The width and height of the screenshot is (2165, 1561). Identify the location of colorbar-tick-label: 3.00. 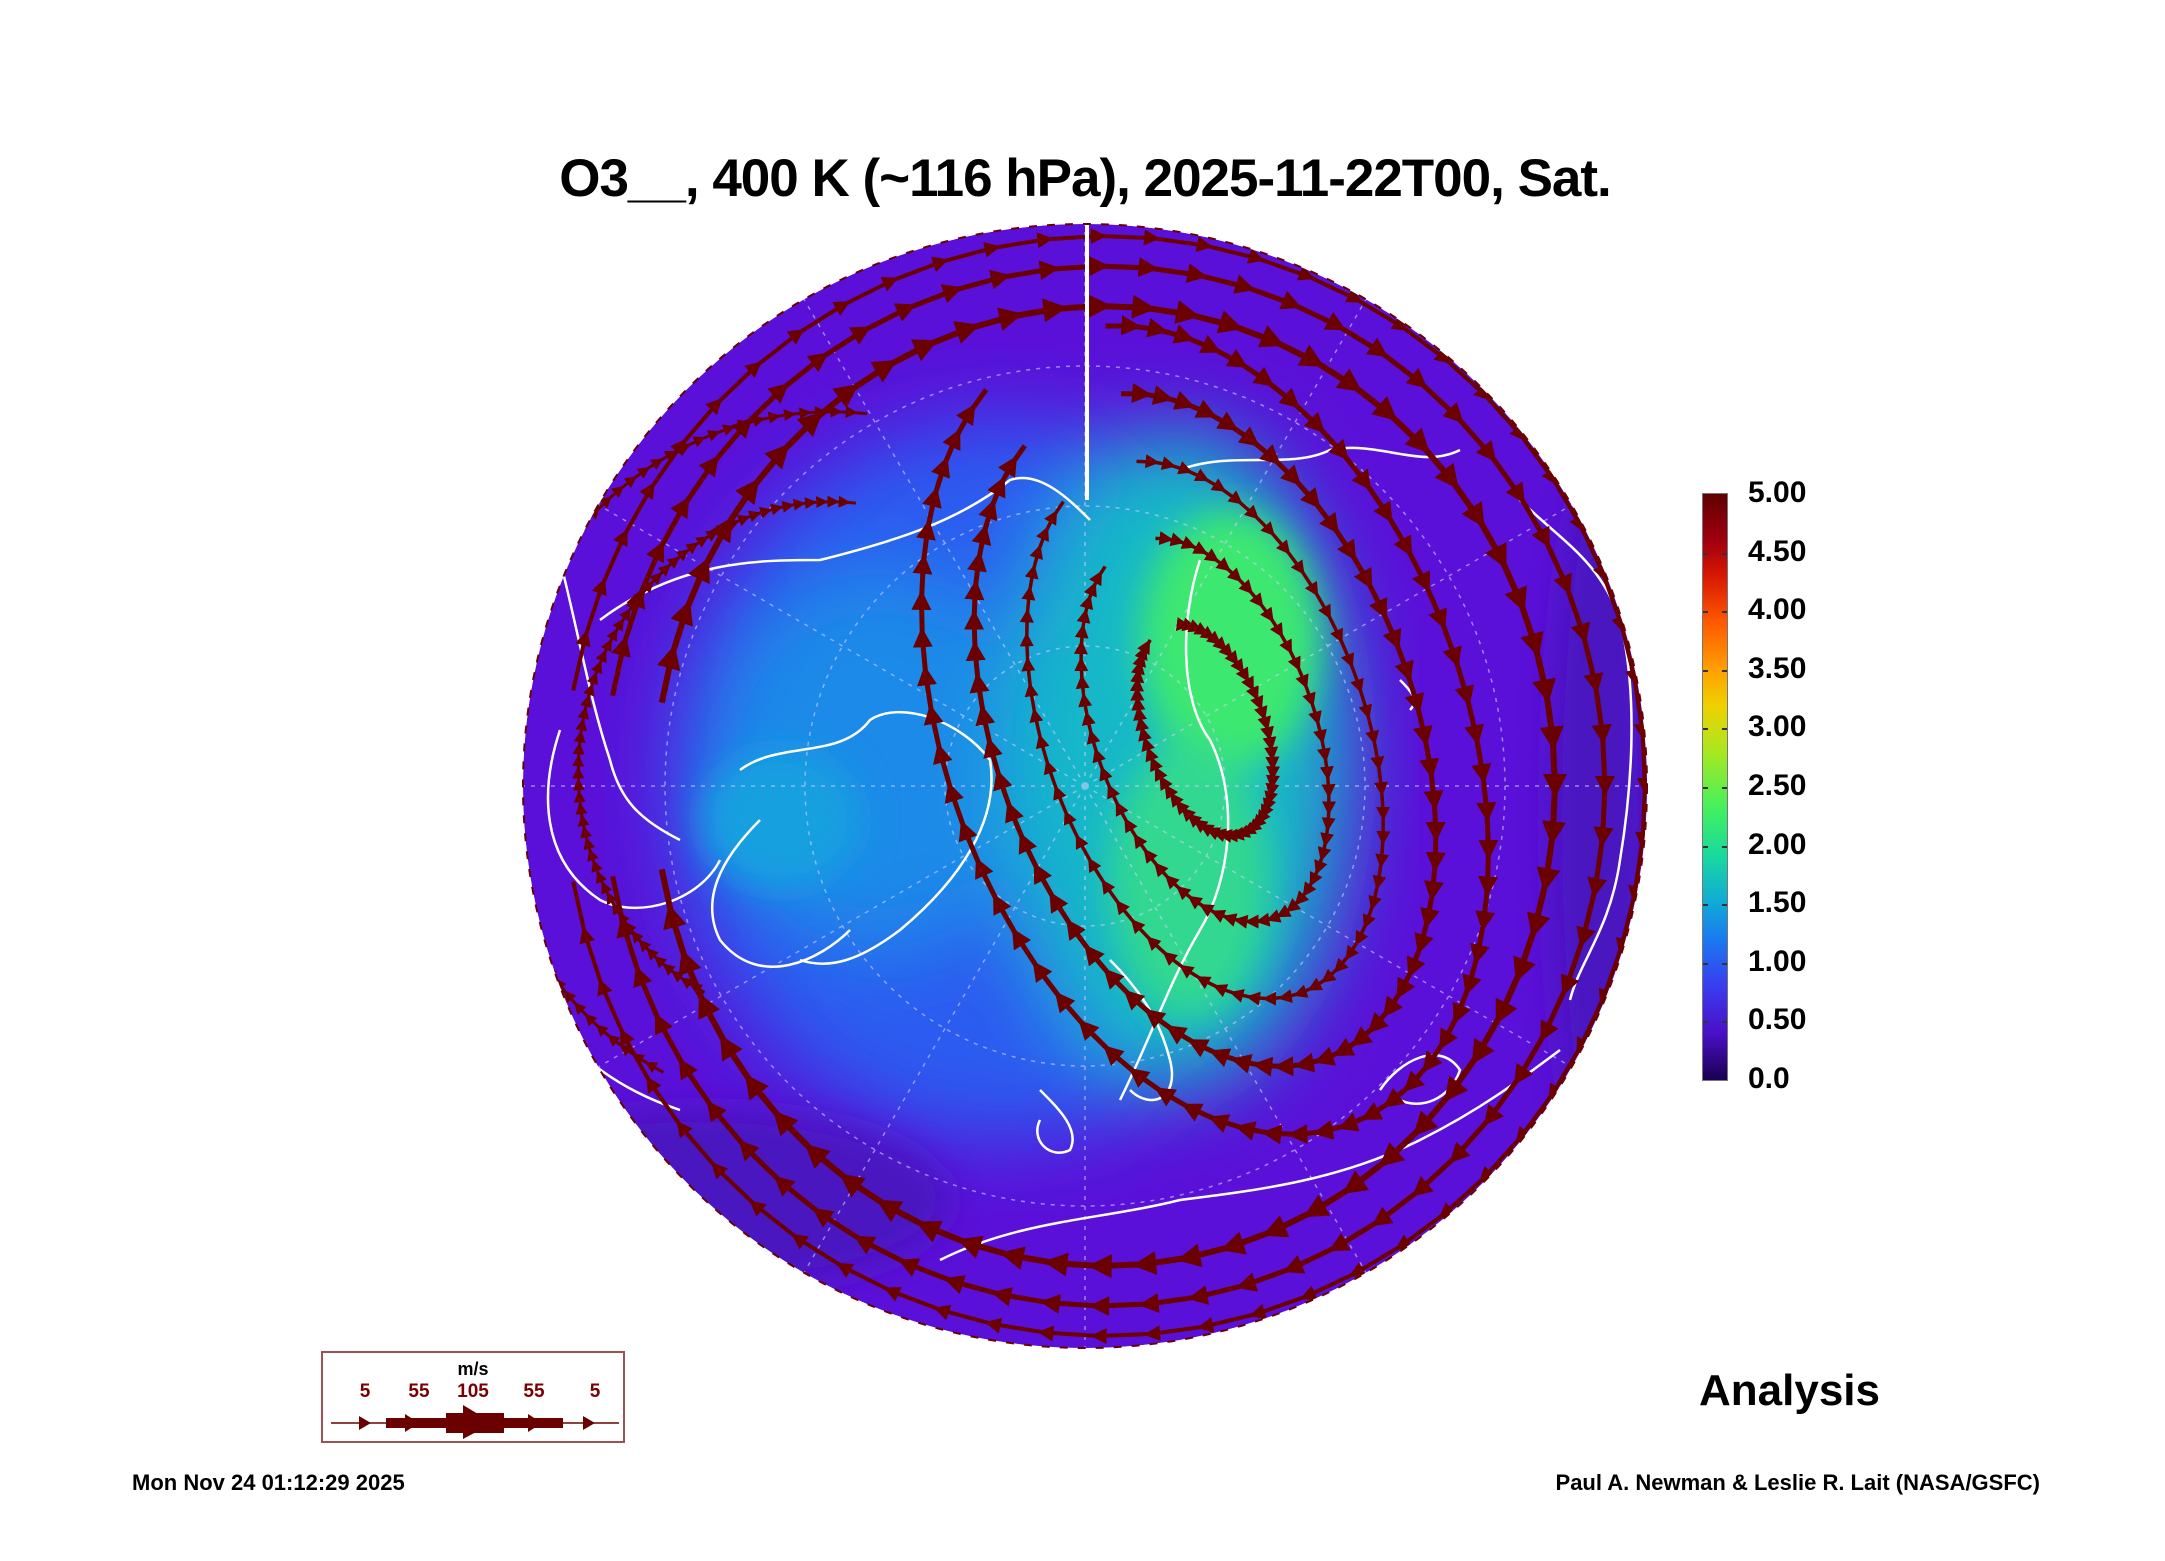
(1777, 727).